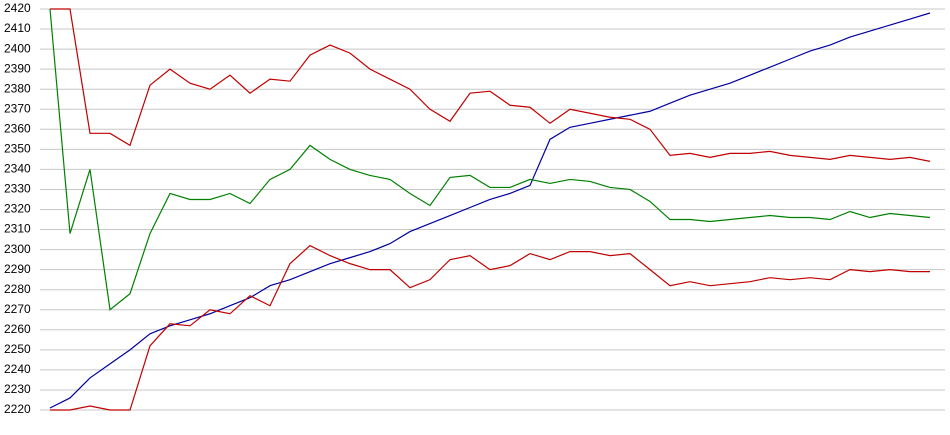 Image resolution: width=950 pixels, height=435 pixels. What do you see at coordinates (17, 128) in the screenshot?
I see `y-tick-label: 2360` at bounding box center [17, 128].